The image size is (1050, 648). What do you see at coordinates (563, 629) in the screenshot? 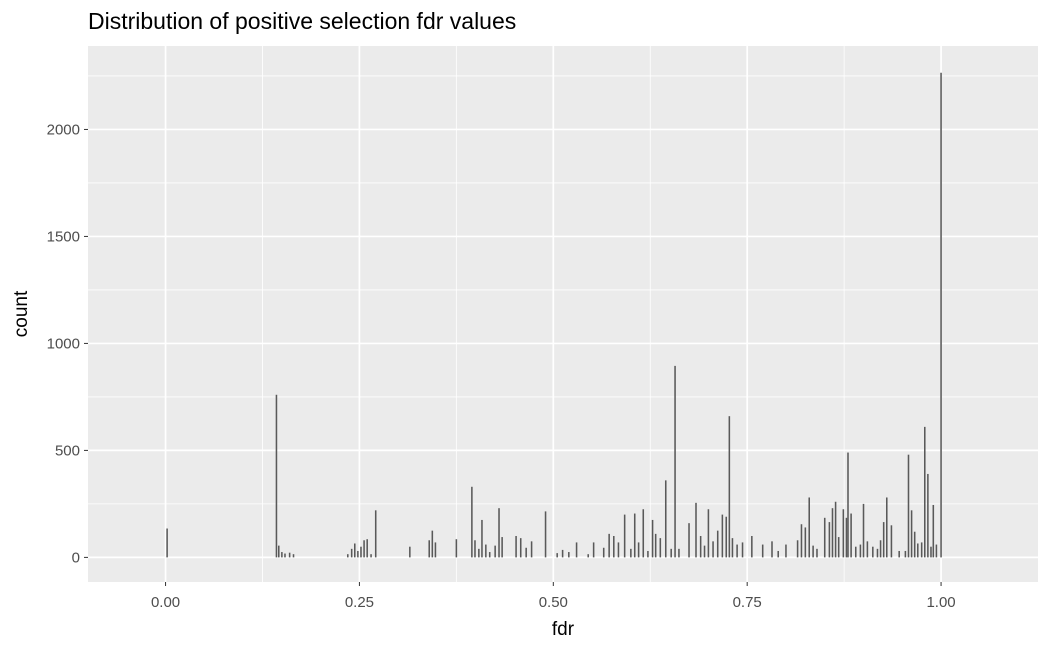
I see `x-axis-title: fdr` at bounding box center [563, 629].